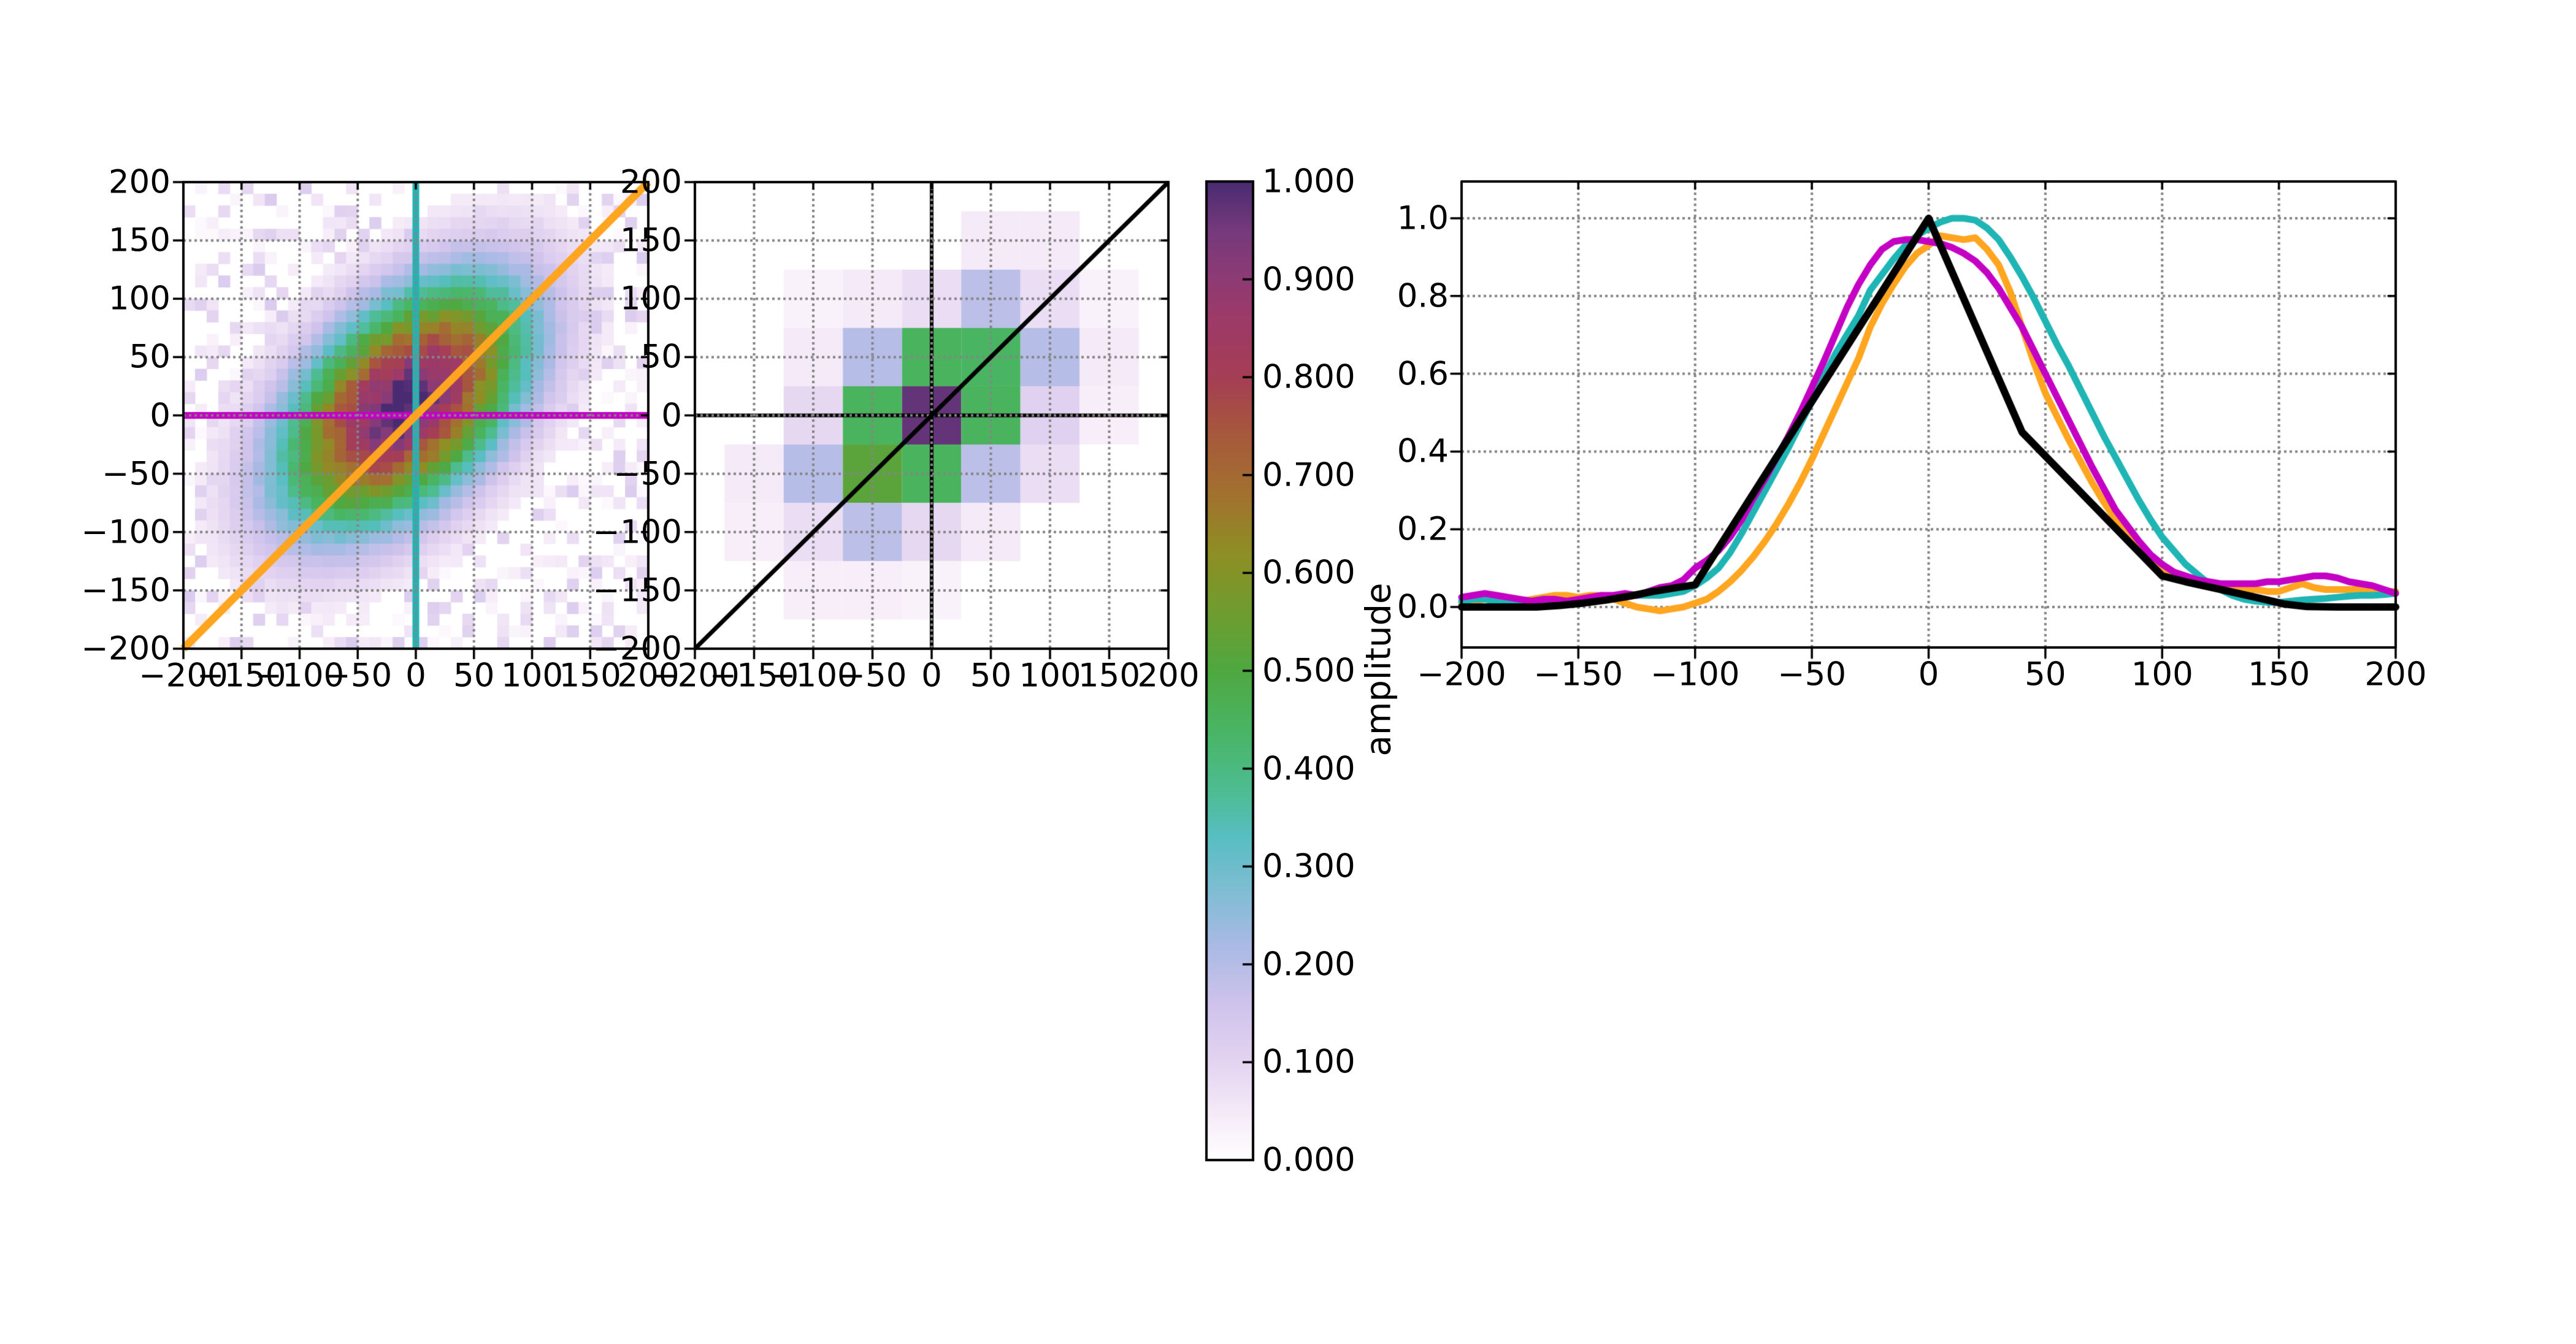  What do you see at coordinates (650, 182) in the screenshot?
I see `binned-map-y-tick-label: 200` at bounding box center [650, 182].